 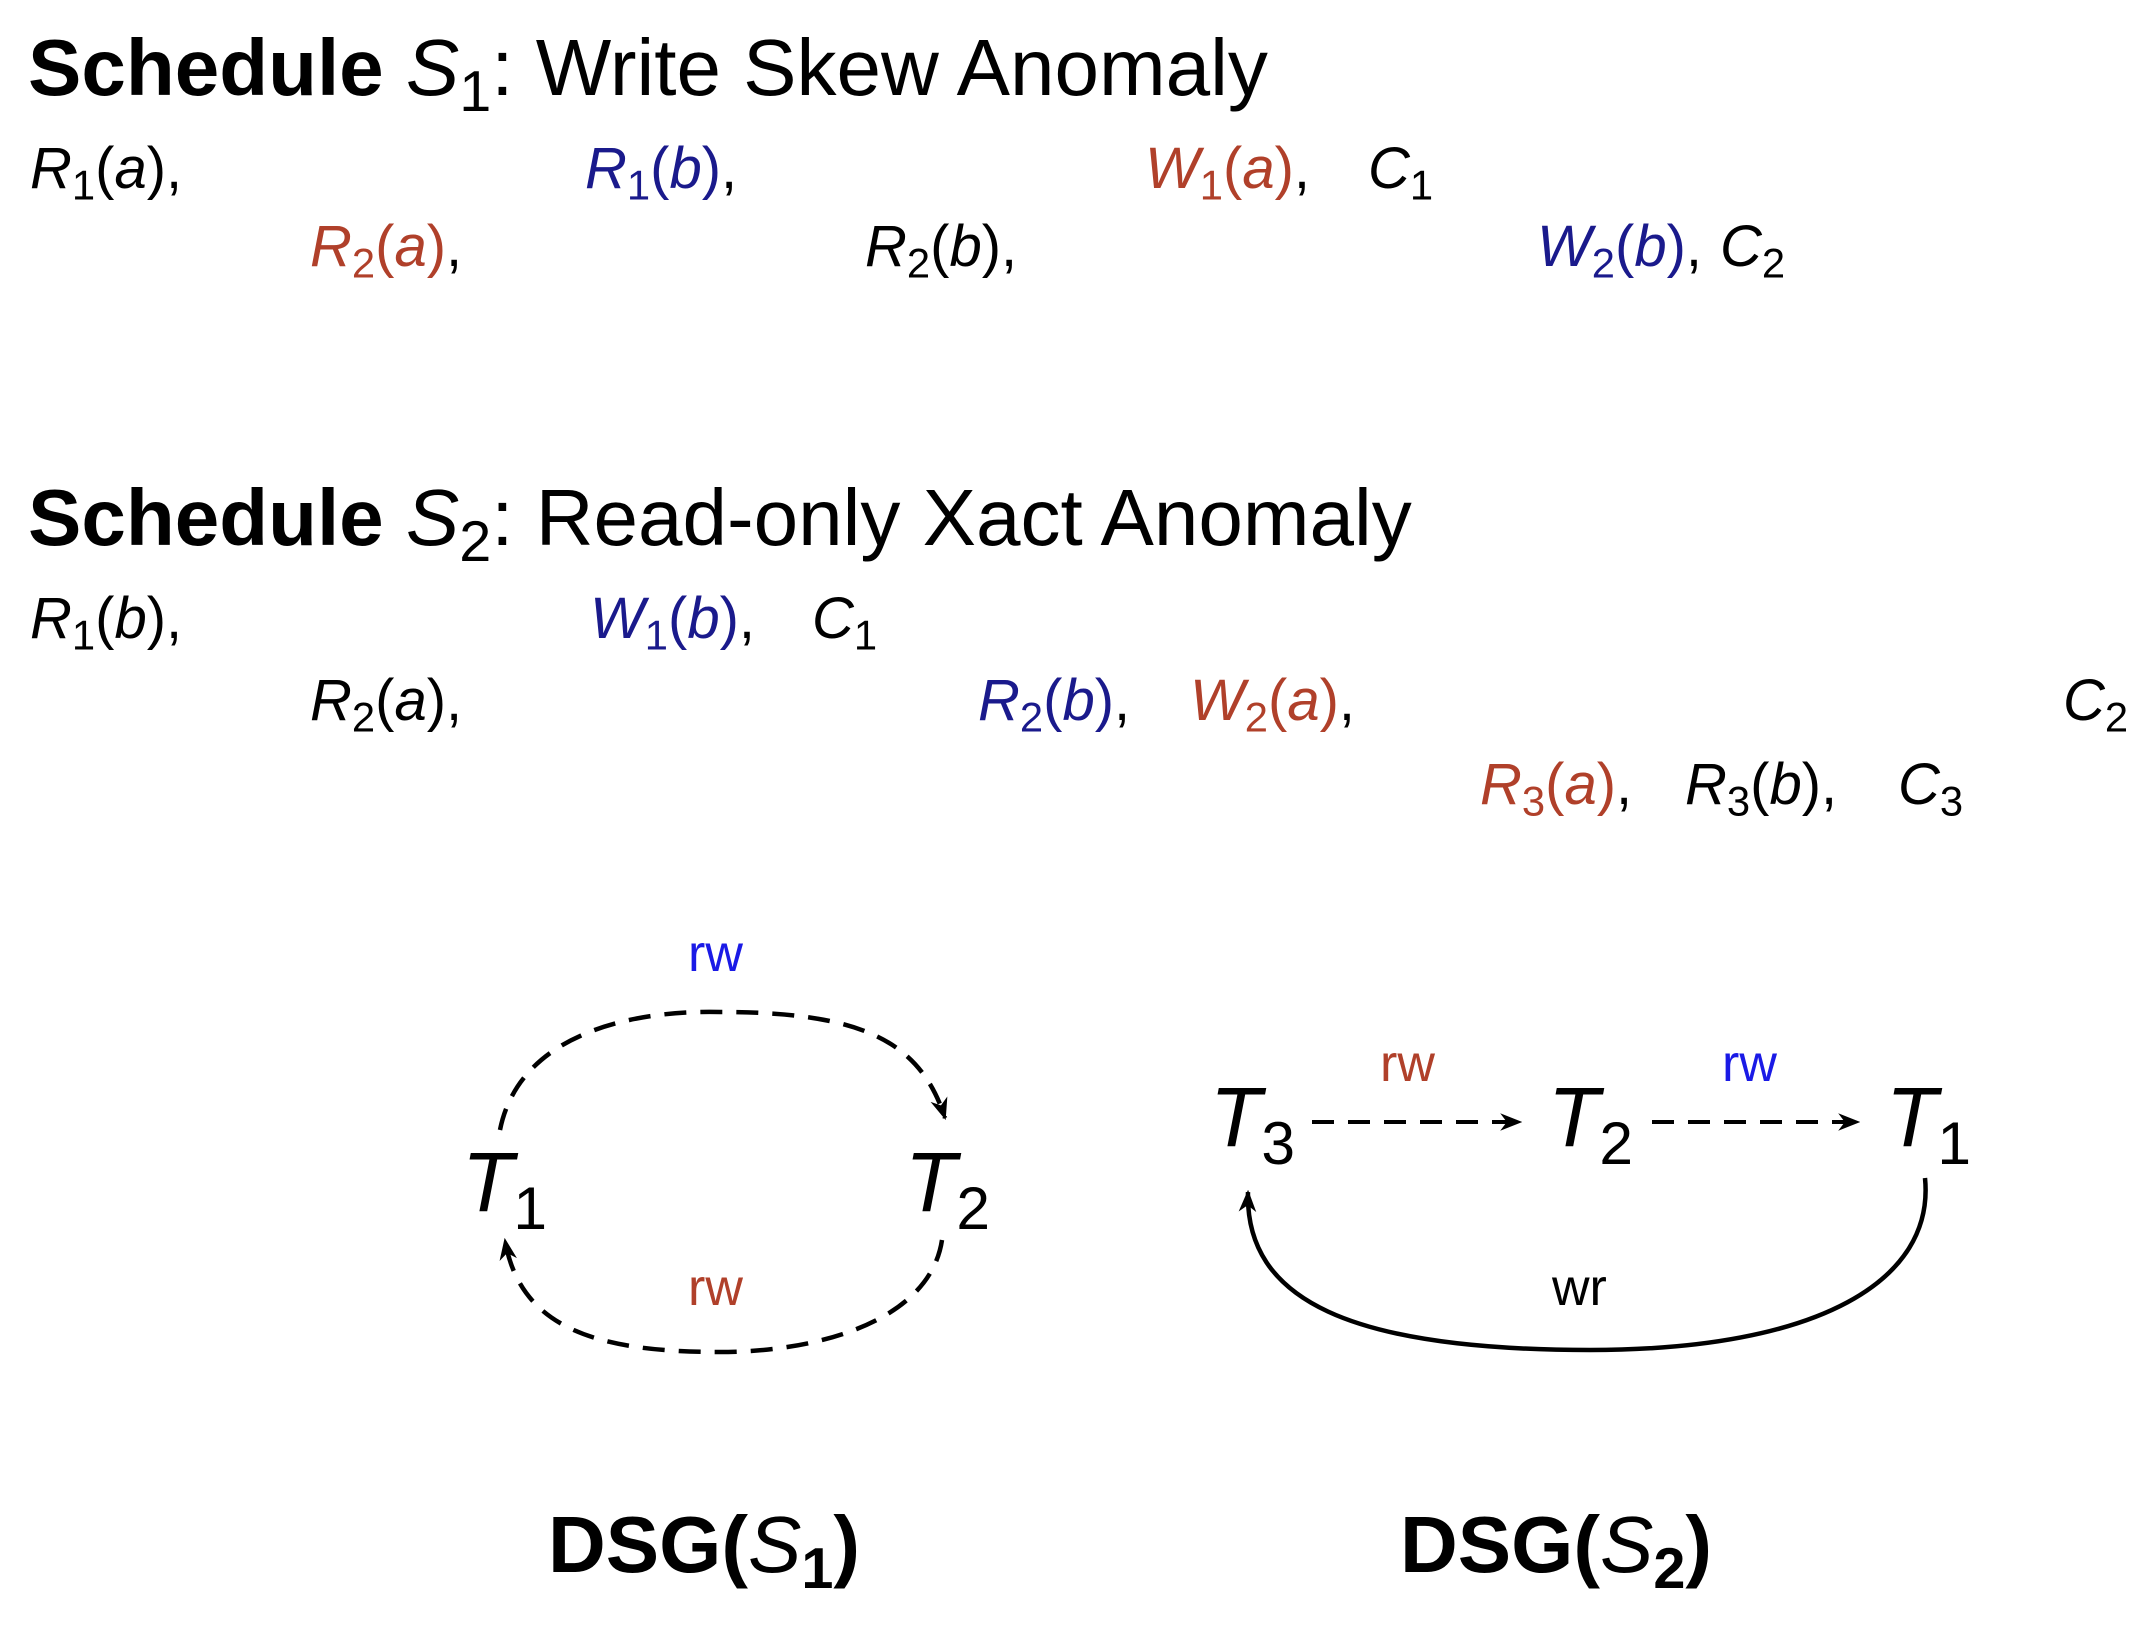 I want to click on dsg2-edge-t3-t2-label: rw, so click(x=1407, y=1064).